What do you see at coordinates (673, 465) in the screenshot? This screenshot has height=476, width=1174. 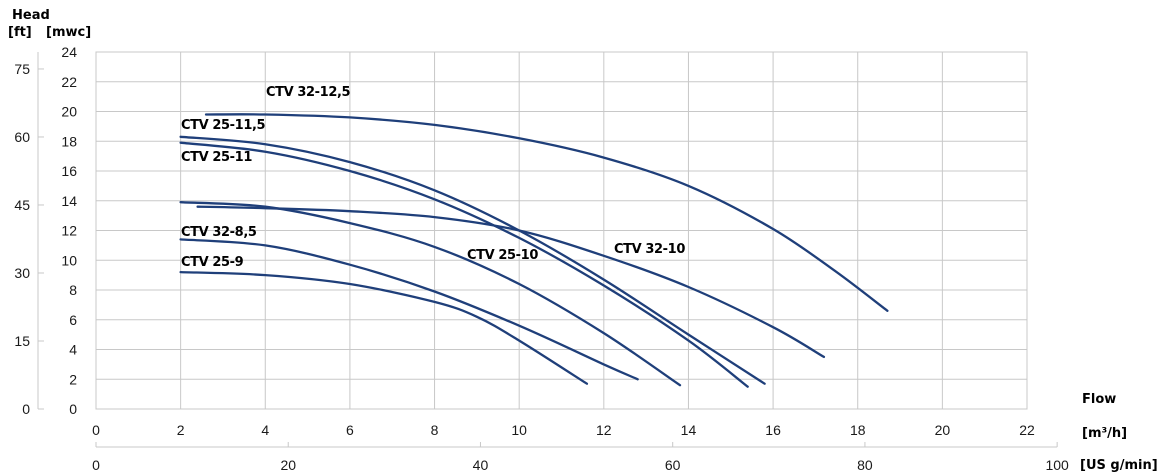 I see `x-tick-usgpm-label: 60` at bounding box center [673, 465].